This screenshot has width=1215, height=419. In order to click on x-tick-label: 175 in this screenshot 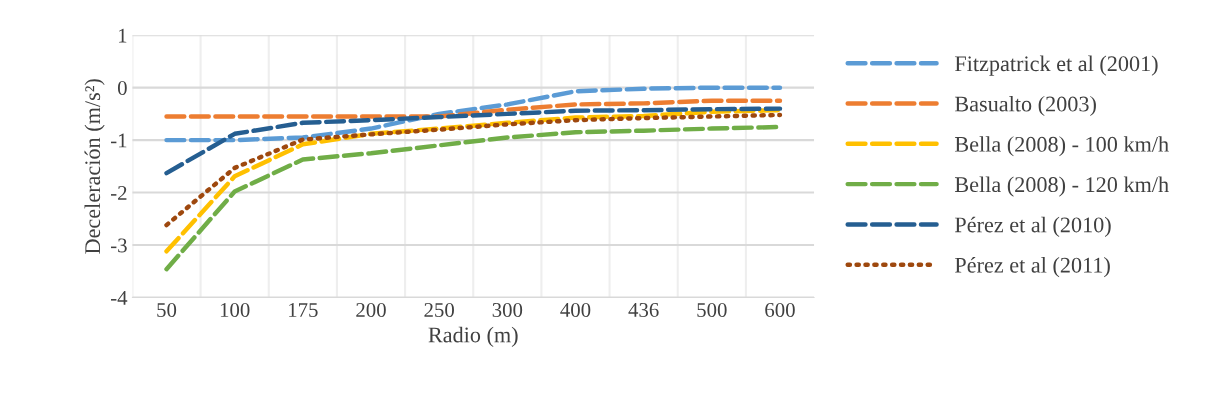, I will do `click(303, 310)`.